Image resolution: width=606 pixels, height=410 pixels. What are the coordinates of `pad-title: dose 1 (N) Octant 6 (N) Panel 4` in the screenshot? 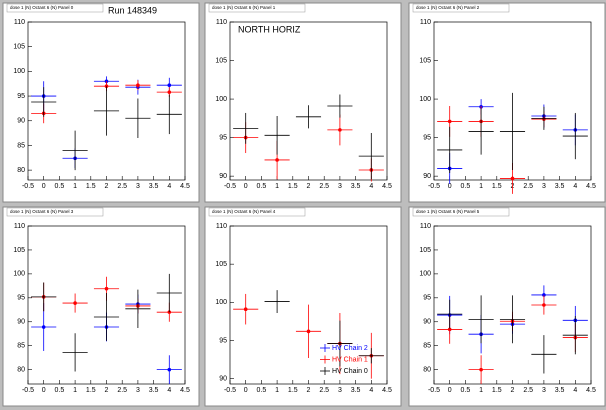 It's located at (244, 211).